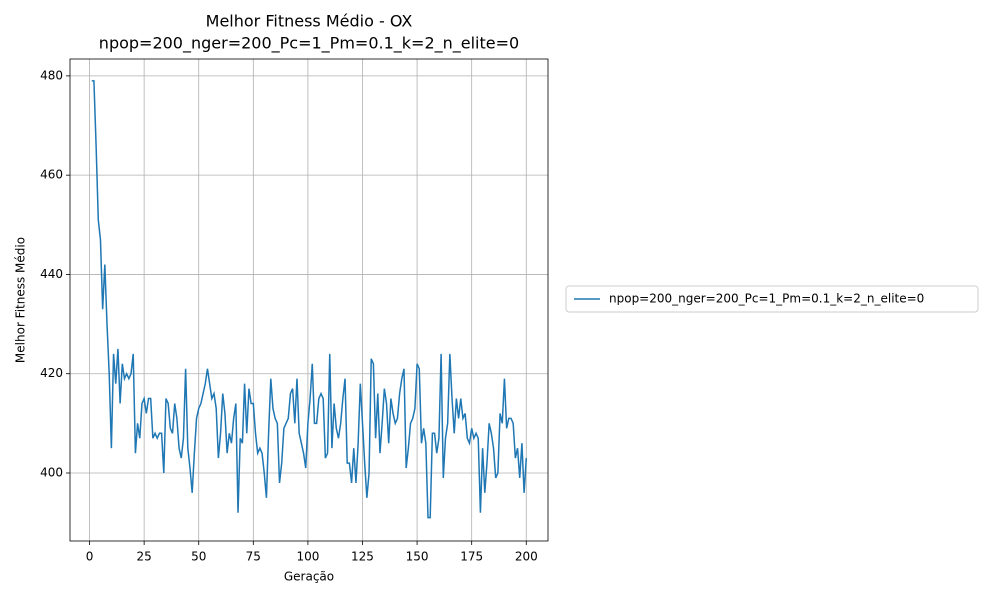  Describe the element at coordinates (307, 557) in the screenshot. I see `x-tick-label: 100` at that location.